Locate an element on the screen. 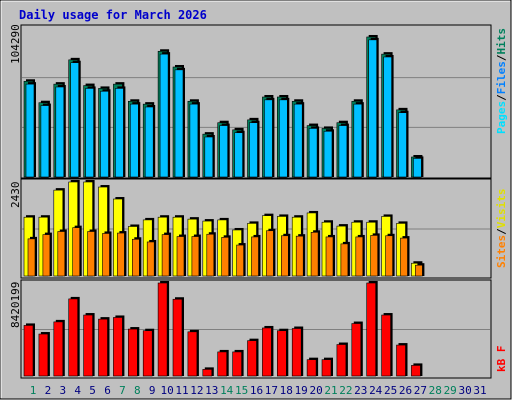  legend-pages: Pages is located at coordinates (501, 117).